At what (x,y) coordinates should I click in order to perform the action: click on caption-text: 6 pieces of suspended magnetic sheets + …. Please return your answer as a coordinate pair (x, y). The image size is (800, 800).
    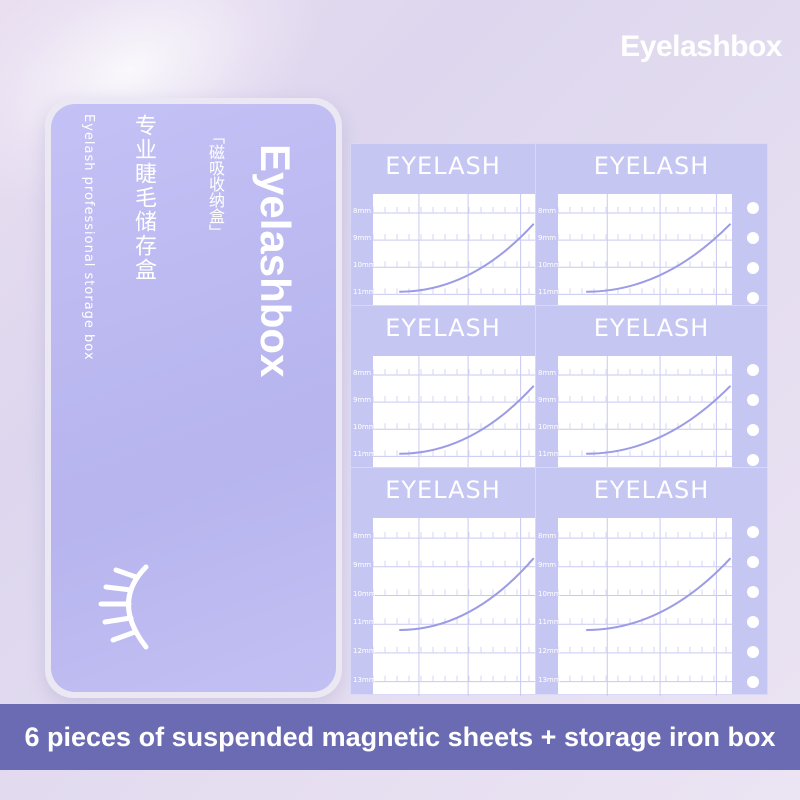
    Looking at the image, I should click on (400, 736).